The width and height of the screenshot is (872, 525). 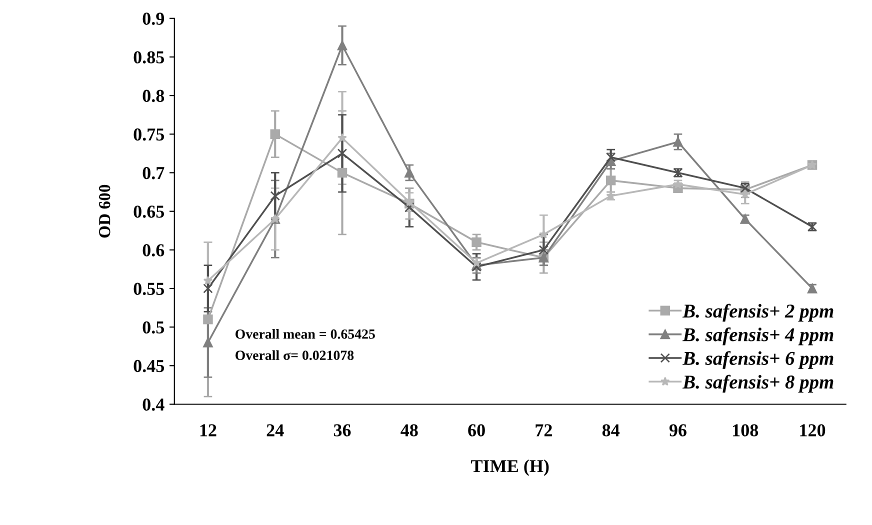 I want to click on x-tick-label: 24, so click(x=275, y=430).